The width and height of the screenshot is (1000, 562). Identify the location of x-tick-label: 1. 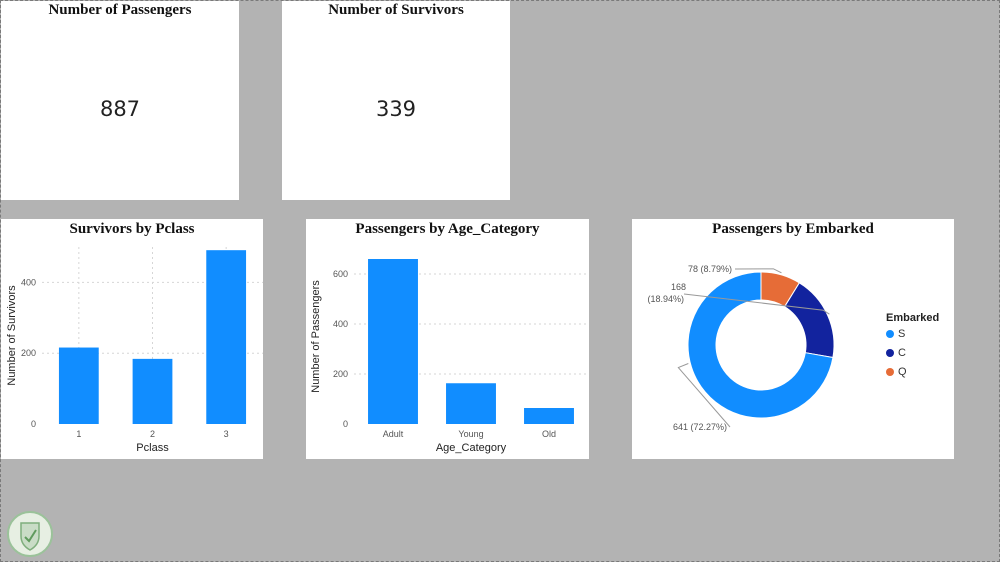
(78, 434).